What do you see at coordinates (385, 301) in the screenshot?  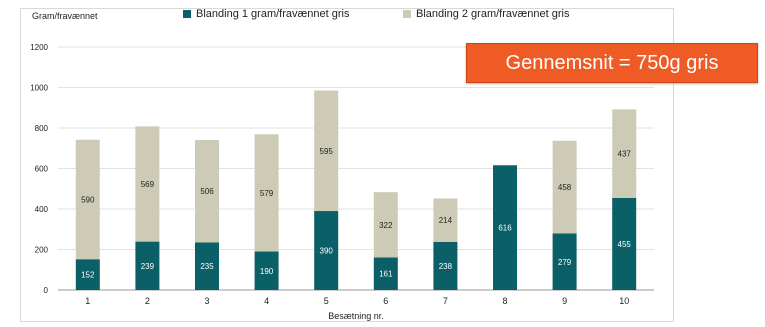 I see `x-tick-label: 6` at bounding box center [385, 301].